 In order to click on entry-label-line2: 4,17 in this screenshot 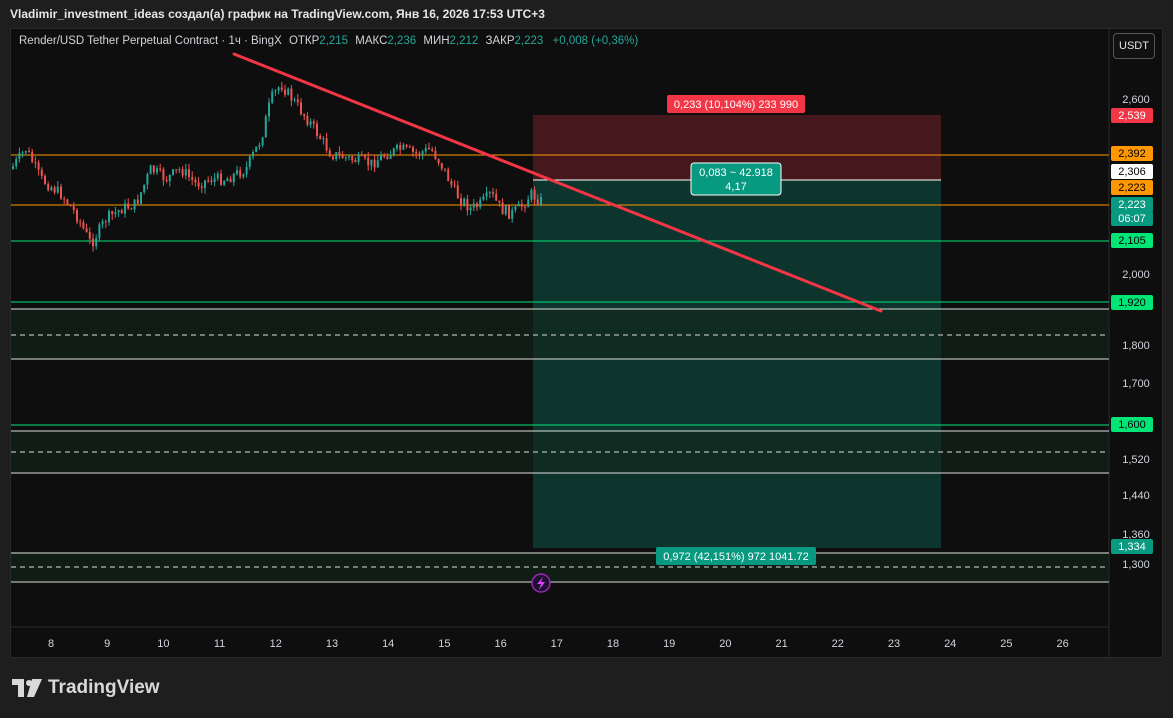, I will do `click(735, 187)`.